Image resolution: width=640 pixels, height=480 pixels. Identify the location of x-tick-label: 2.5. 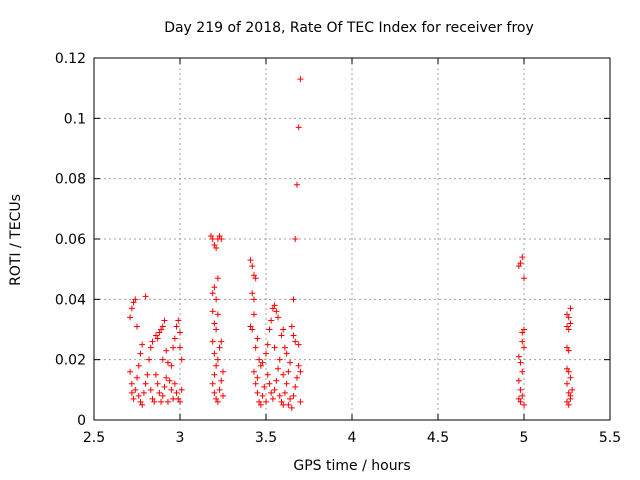
(94, 438).